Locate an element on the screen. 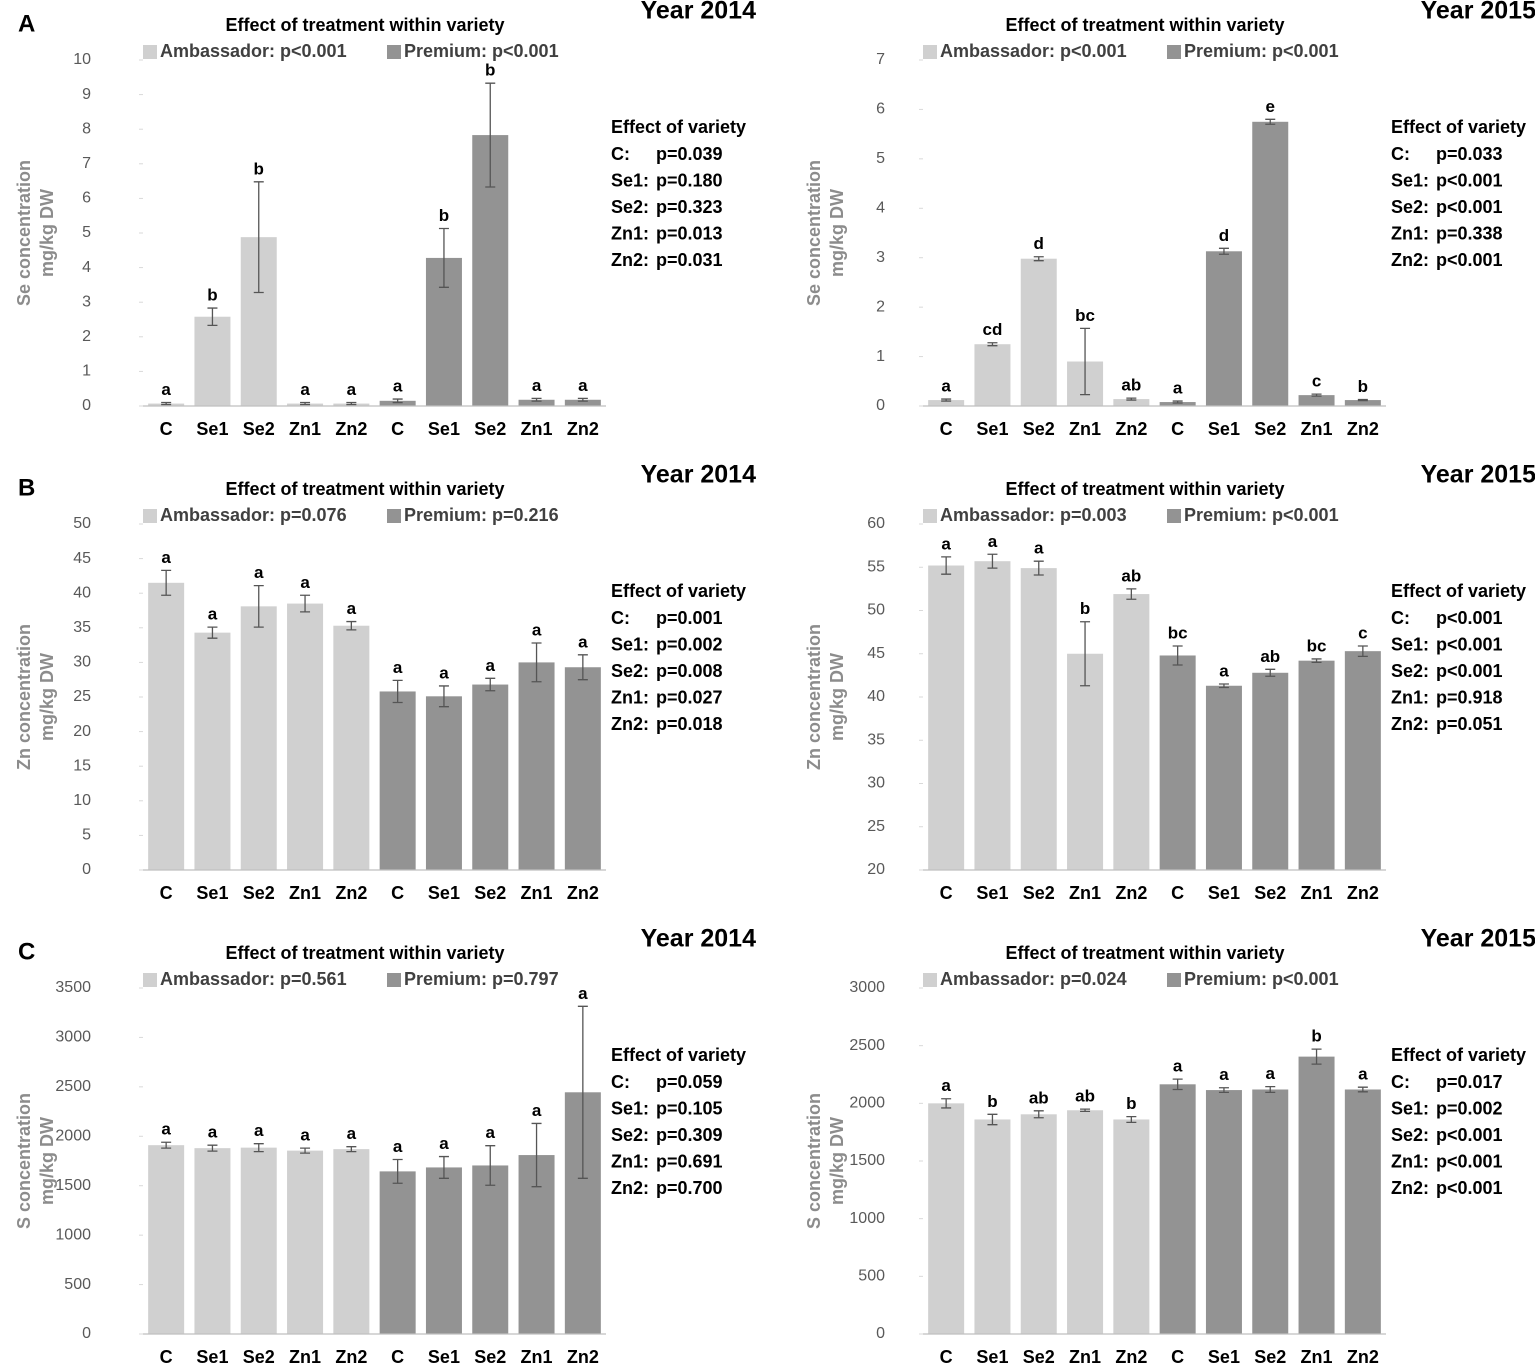 The image size is (1535, 1366). y-tick-label: 8 is located at coordinates (86, 128).